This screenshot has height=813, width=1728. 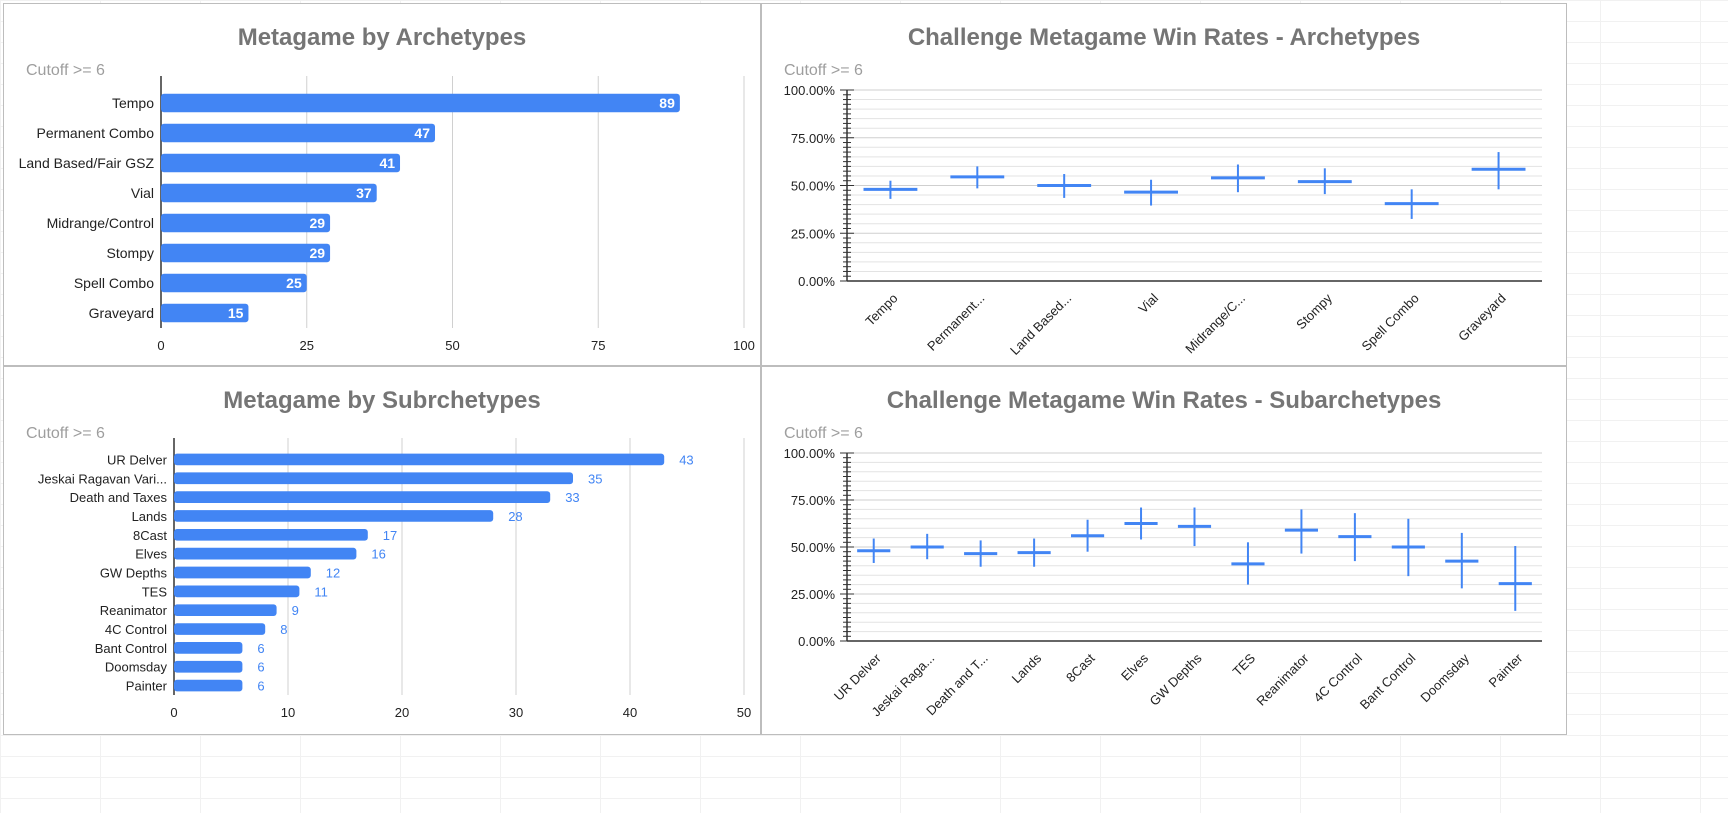 I want to click on category-label: Death and Taxes, so click(x=119, y=497).